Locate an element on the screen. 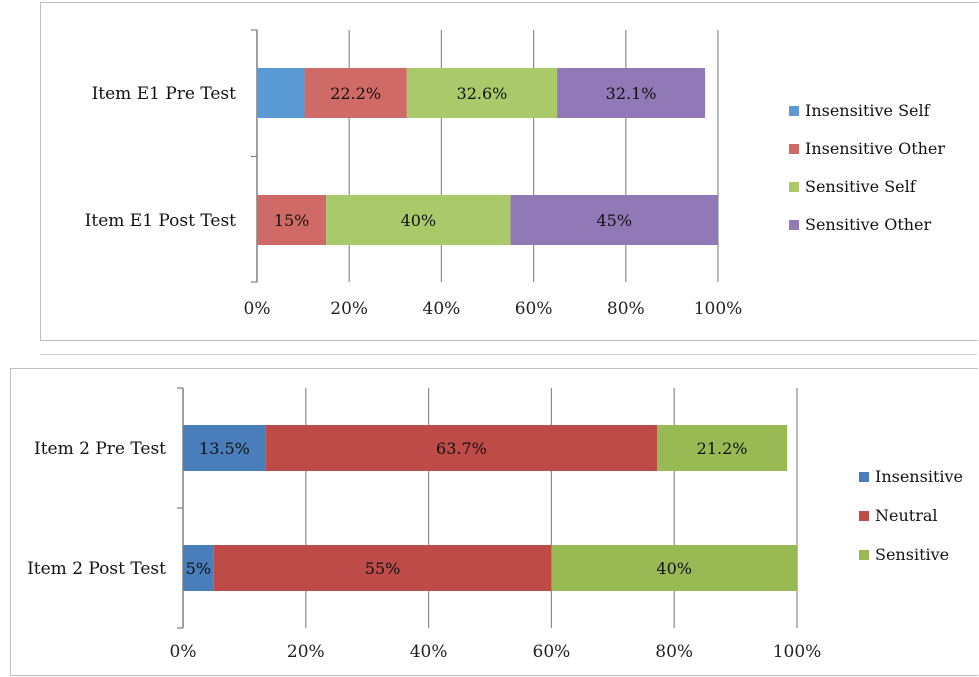  e1-data-label: 40% is located at coordinates (419, 220).